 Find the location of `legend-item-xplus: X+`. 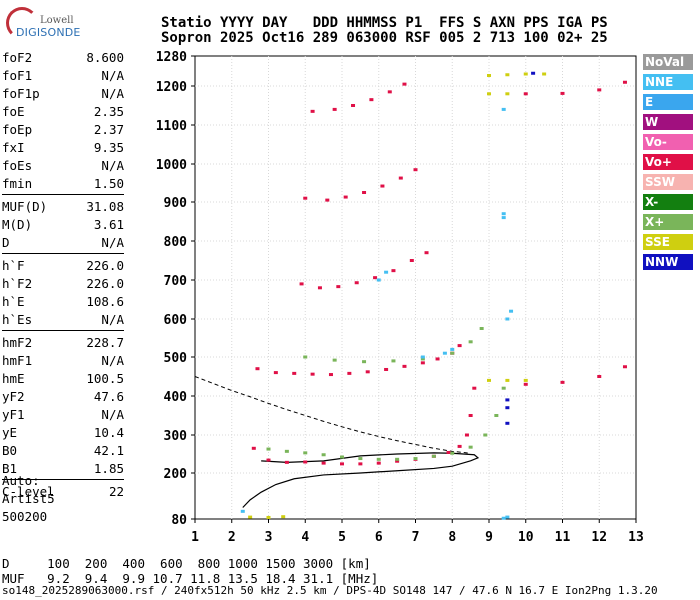

legend-item-xplus: X+ is located at coordinates (668, 222).